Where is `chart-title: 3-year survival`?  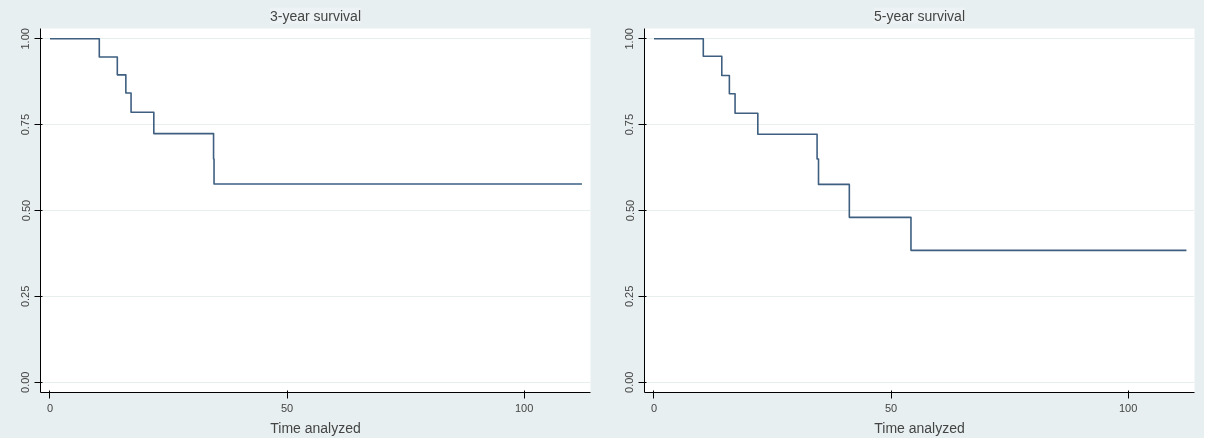
chart-title: 3-year survival is located at coordinates (315, 15).